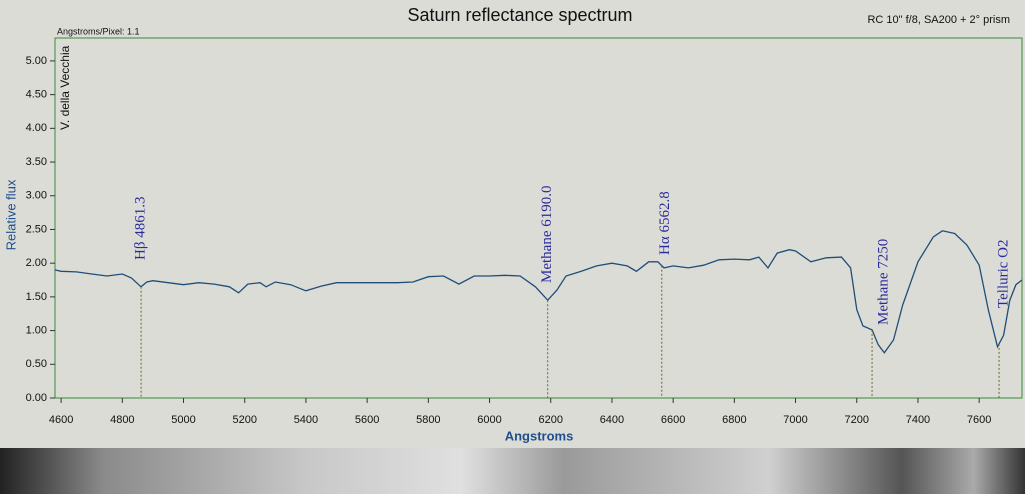 The width and height of the screenshot is (1025, 494). Describe the element at coordinates (1003, 273) in the screenshot. I see `annotation-label: Telluric O2` at that location.